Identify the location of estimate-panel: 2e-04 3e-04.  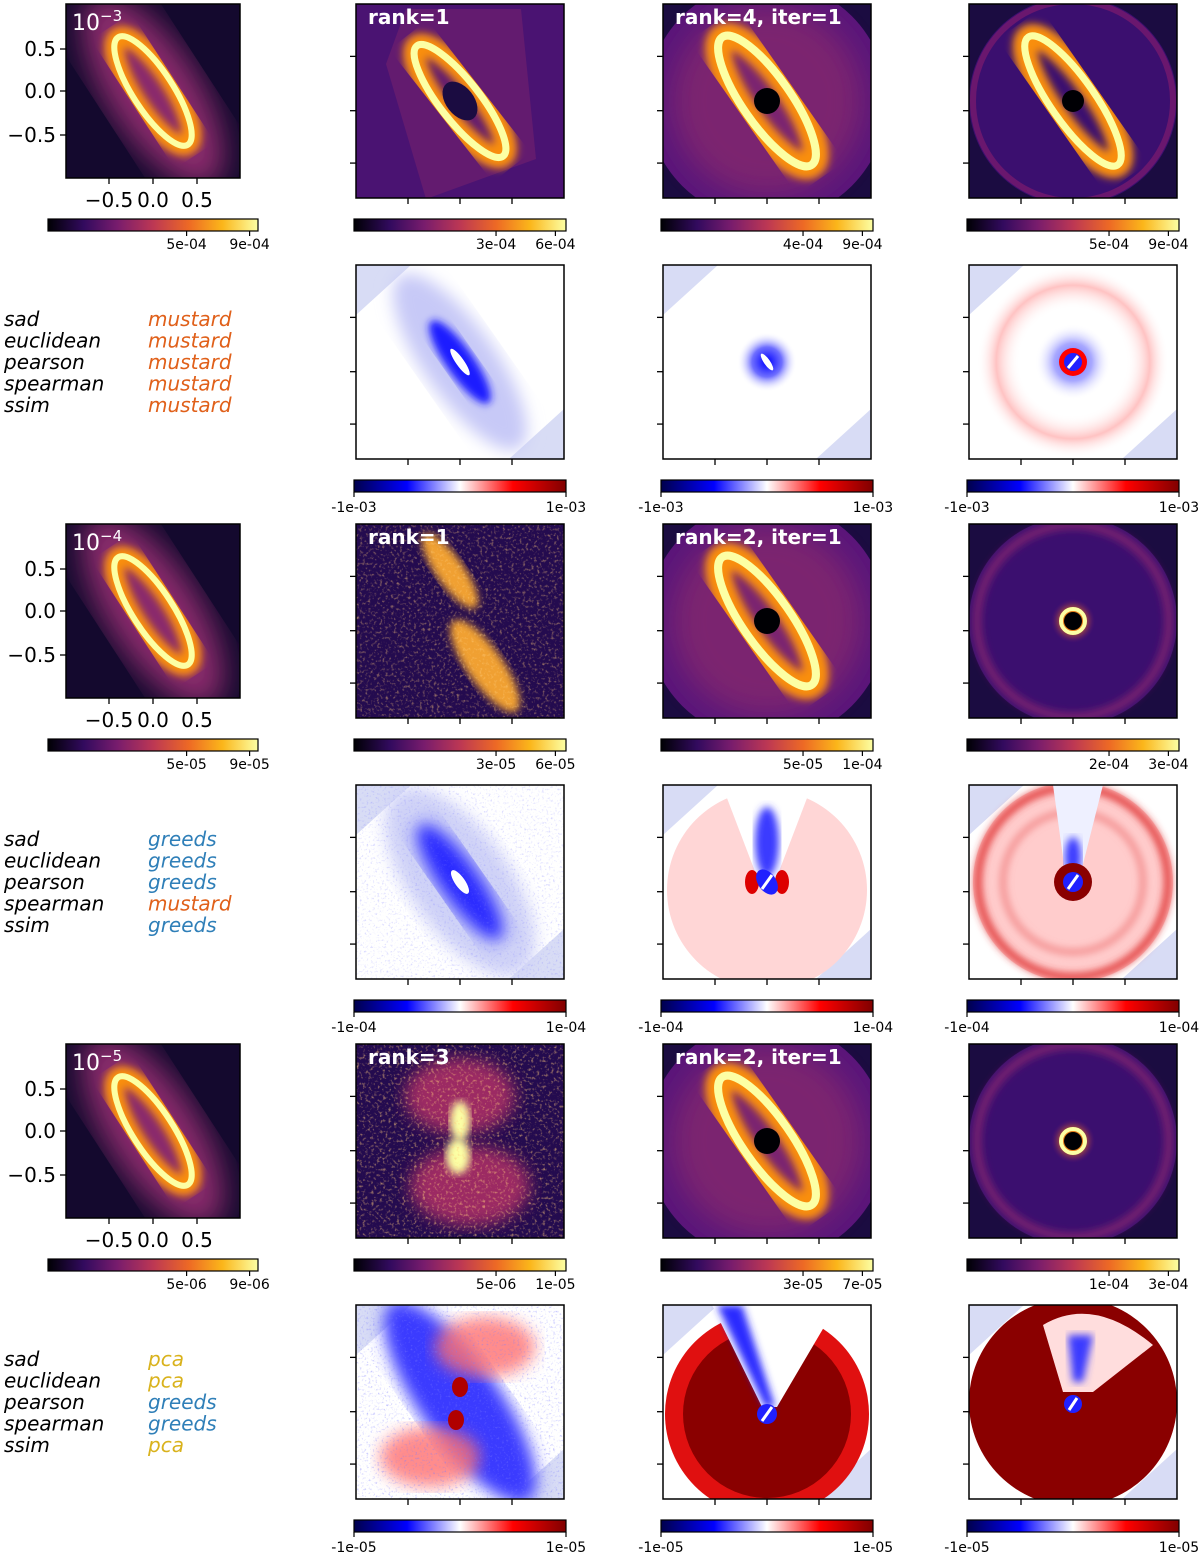
(1076, 648).